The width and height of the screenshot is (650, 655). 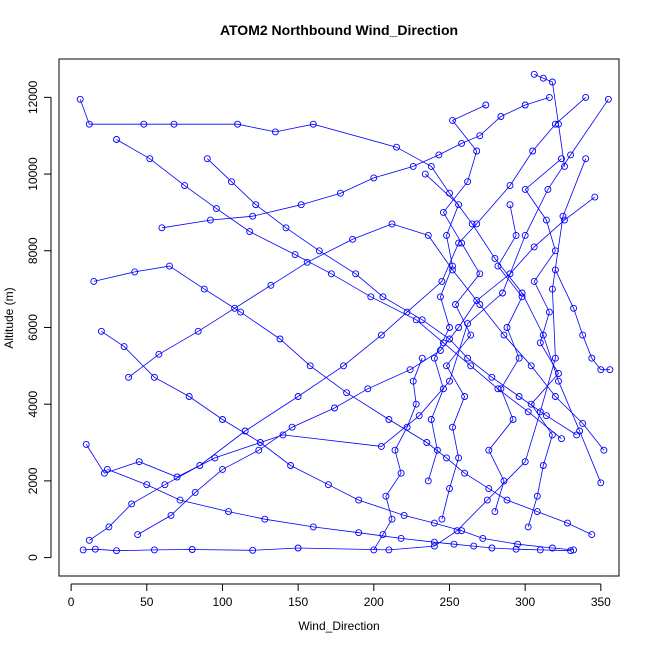 I want to click on y-tick-label: 12000, so click(x=33, y=97).